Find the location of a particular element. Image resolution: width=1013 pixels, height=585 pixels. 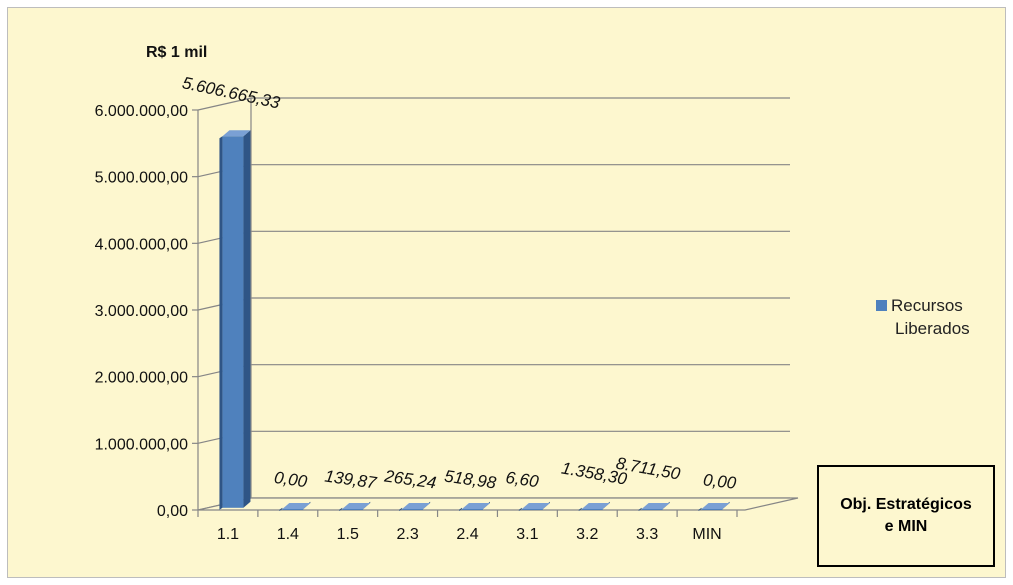

data-label: 139,87 is located at coordinates (350, 480).